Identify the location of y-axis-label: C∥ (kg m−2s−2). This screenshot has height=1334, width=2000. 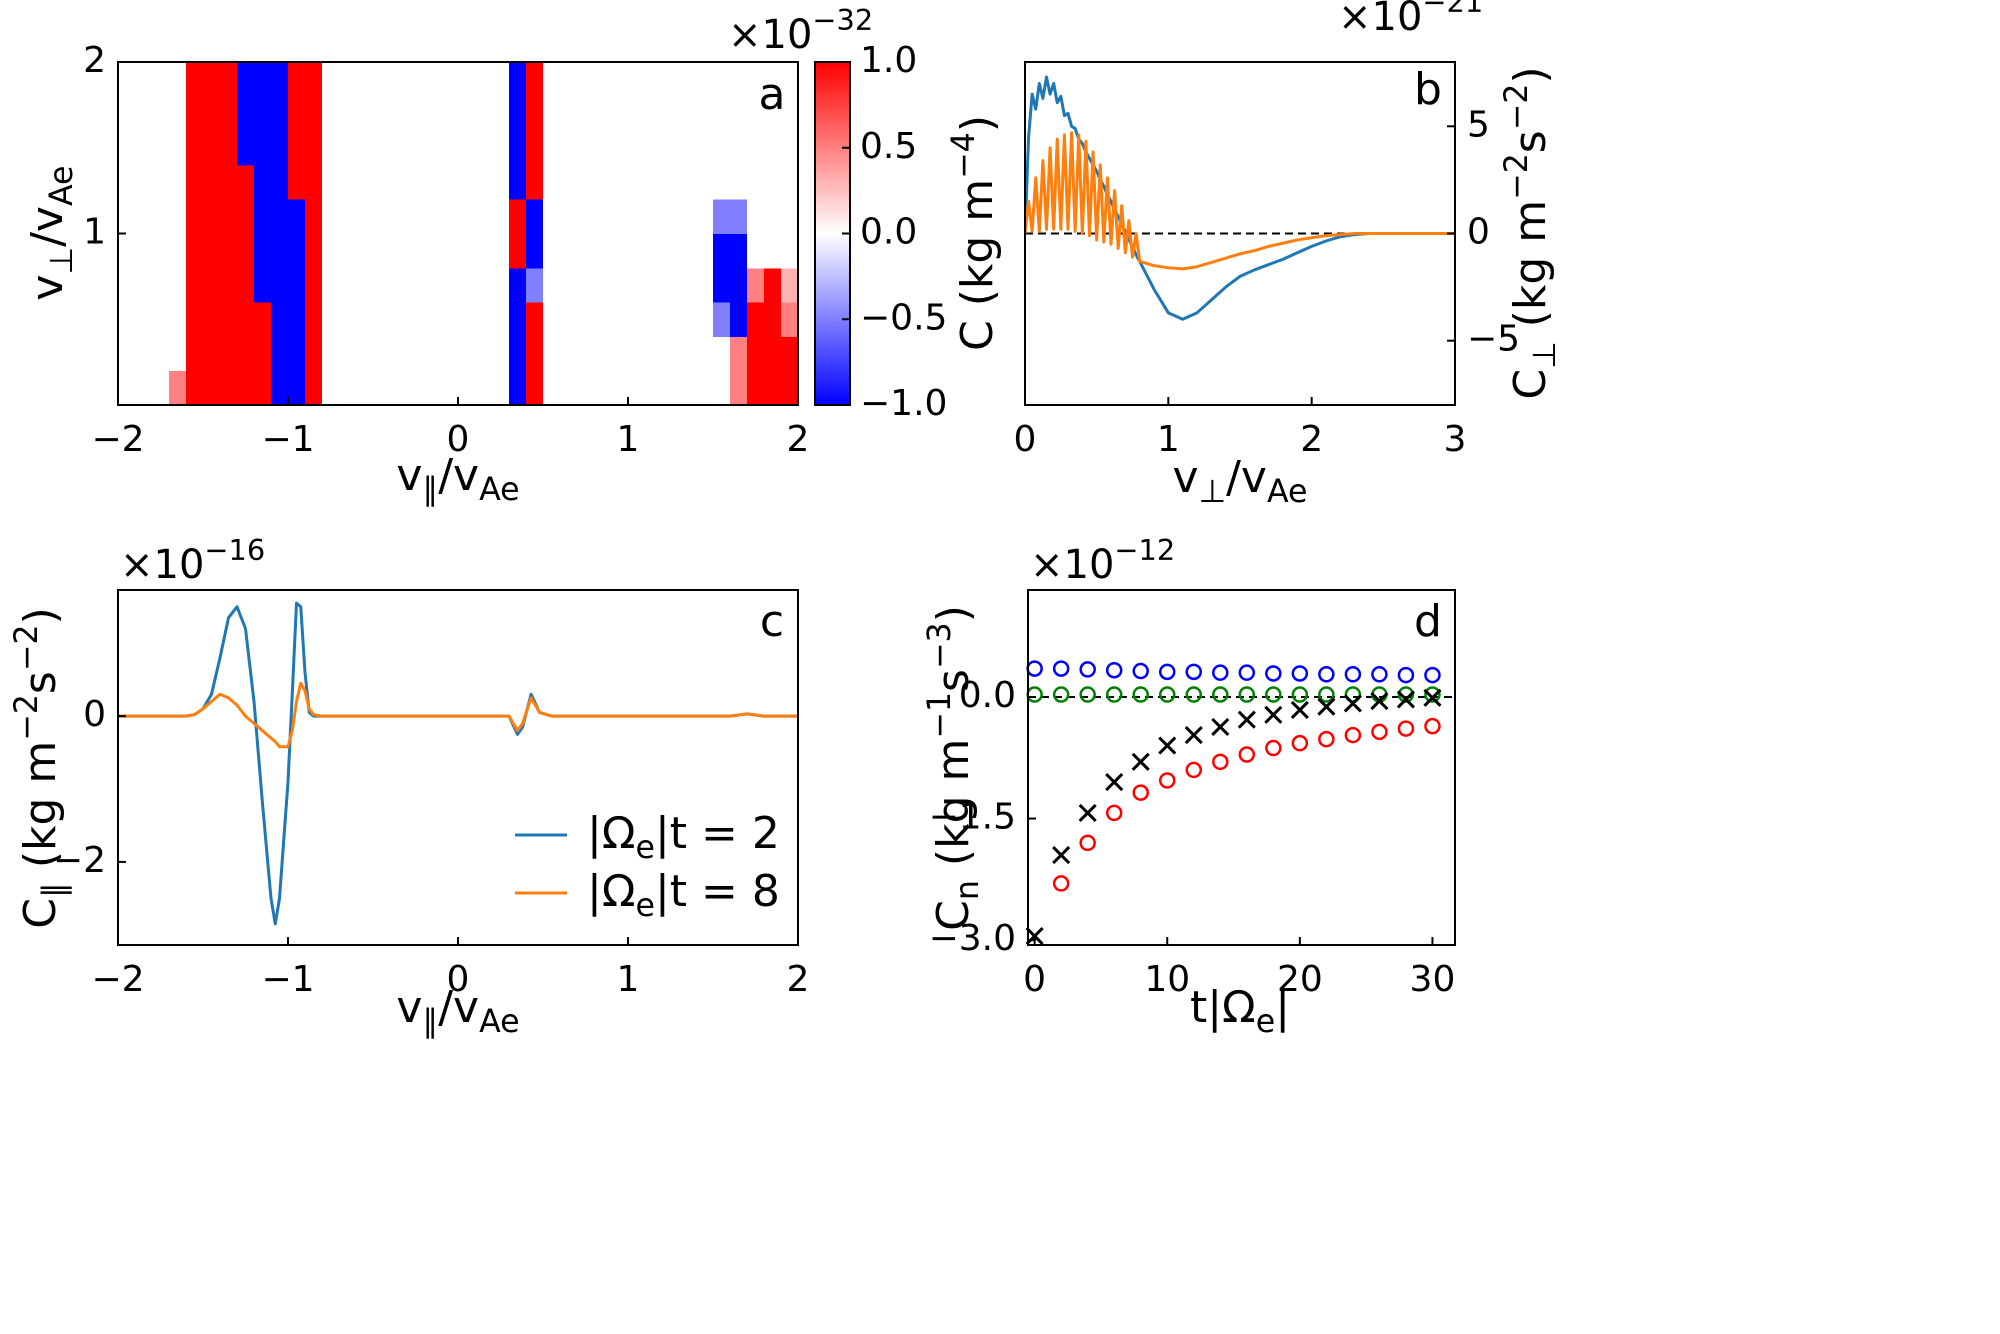
(41, 768).